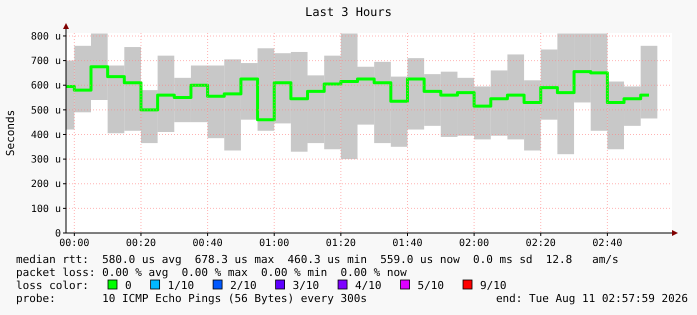  Describe the element at coordinates (212, 272) in the screenshot. I see `text: packet loss: 0.00 % avg 0.00 % max 0.00 % min 0.00 % now` at that location.